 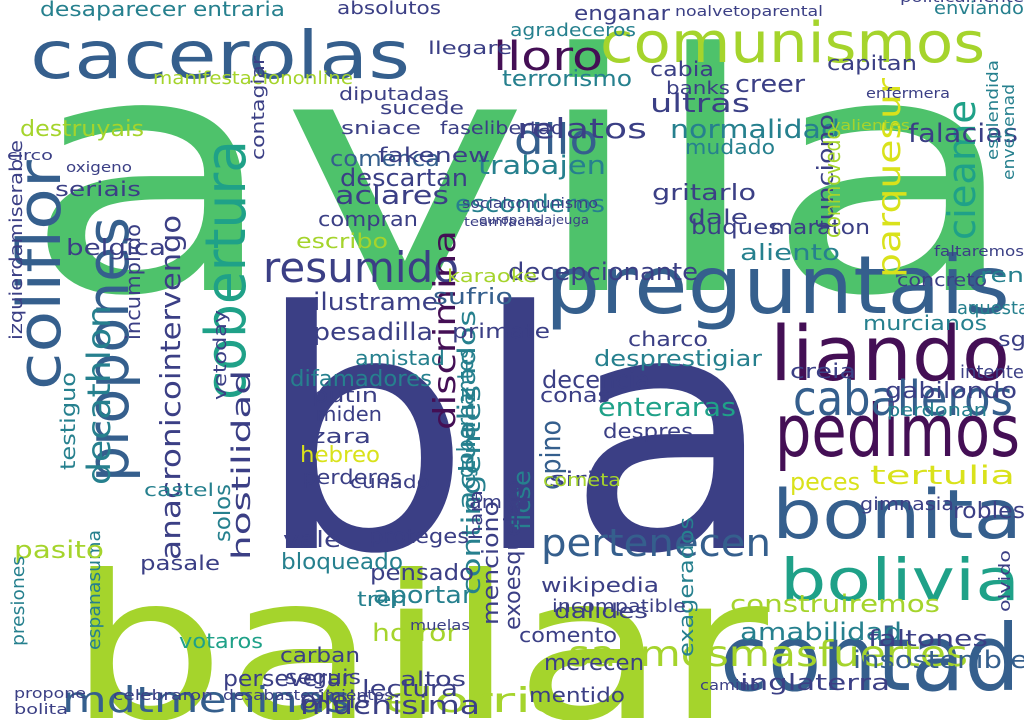 What do you see at coordinates (567, 79) in the screenshot?
I see `cloud-word: terrorismo` at bounding box center [567, 79].